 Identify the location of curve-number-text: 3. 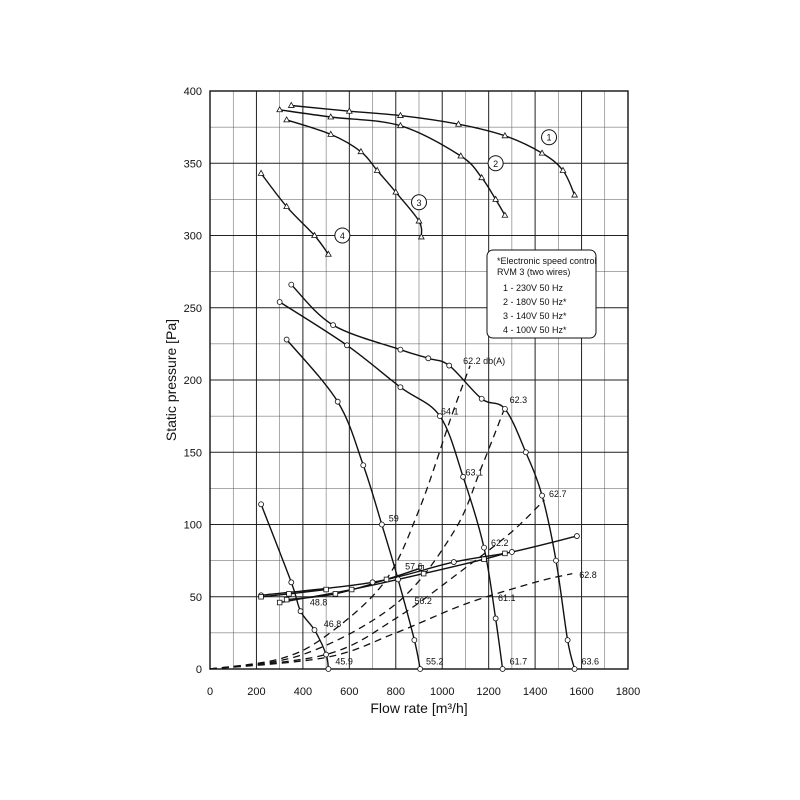
(418, 203).